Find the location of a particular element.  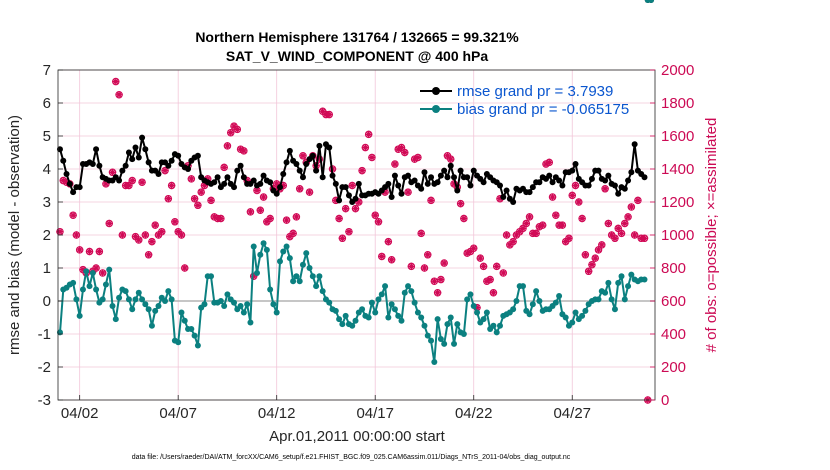

right-tick-label: 600 is located at coordinates (673, 301).